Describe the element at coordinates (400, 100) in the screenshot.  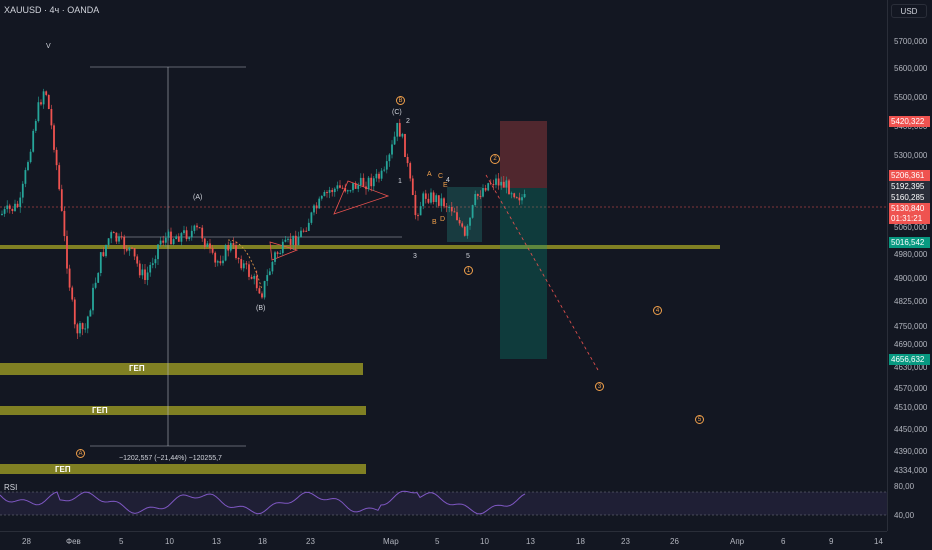
I see `wave-circle-b: B` at that location.